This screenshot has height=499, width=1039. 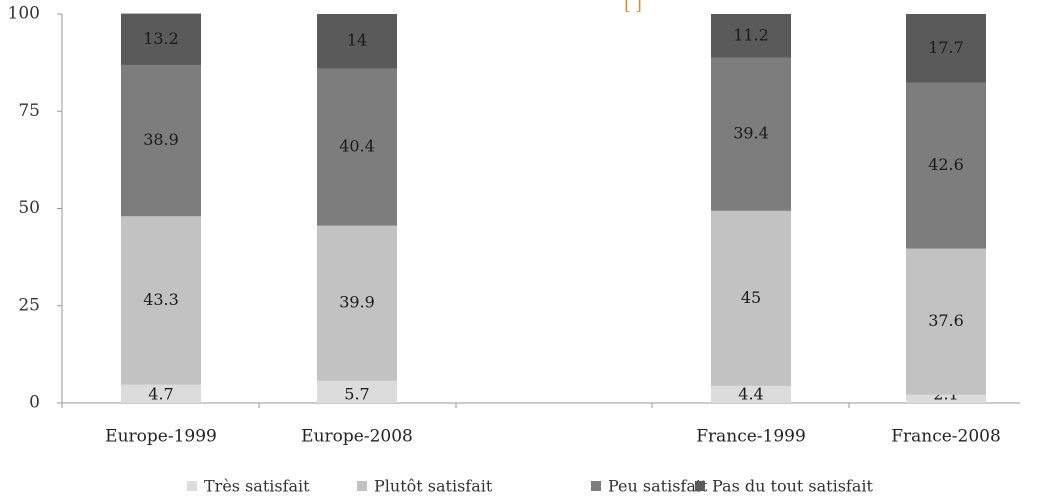 I want to click on data-label: 43.3, so click(x=161, y=299).